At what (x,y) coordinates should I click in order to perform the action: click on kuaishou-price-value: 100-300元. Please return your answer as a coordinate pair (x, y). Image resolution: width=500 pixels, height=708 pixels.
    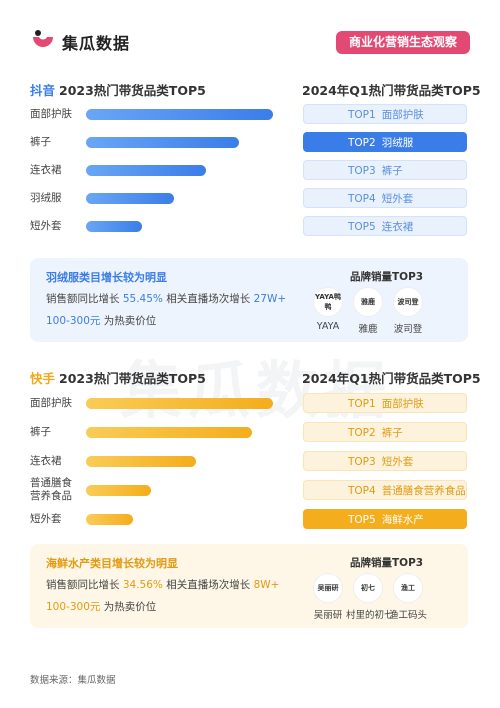
    Looking at the image, I should click on (73, 607).